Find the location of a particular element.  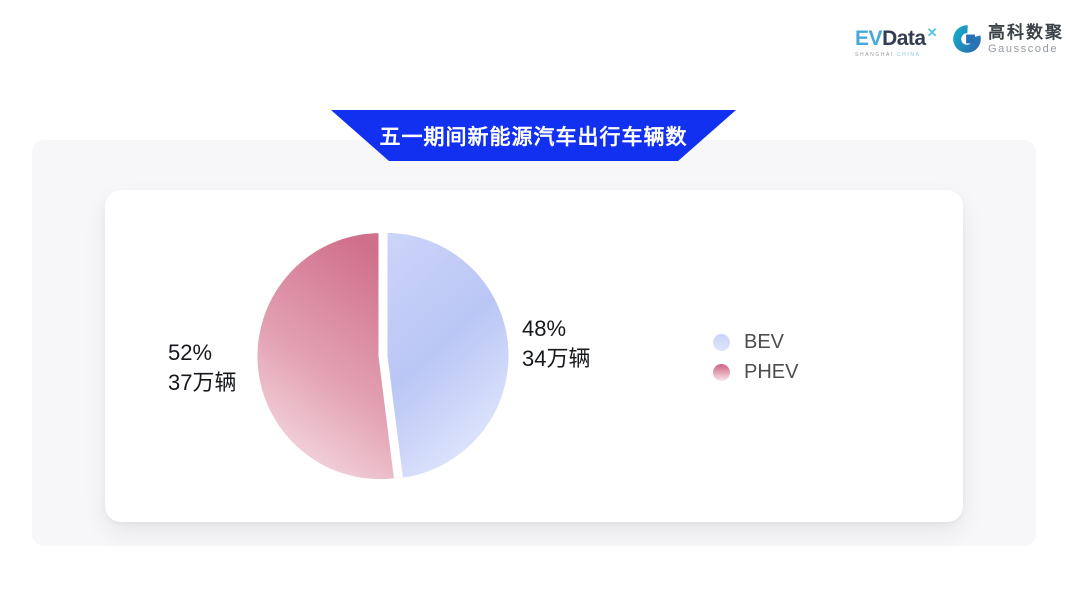

bev-value-label: 34万辆 is located at coordinates (556, 358).